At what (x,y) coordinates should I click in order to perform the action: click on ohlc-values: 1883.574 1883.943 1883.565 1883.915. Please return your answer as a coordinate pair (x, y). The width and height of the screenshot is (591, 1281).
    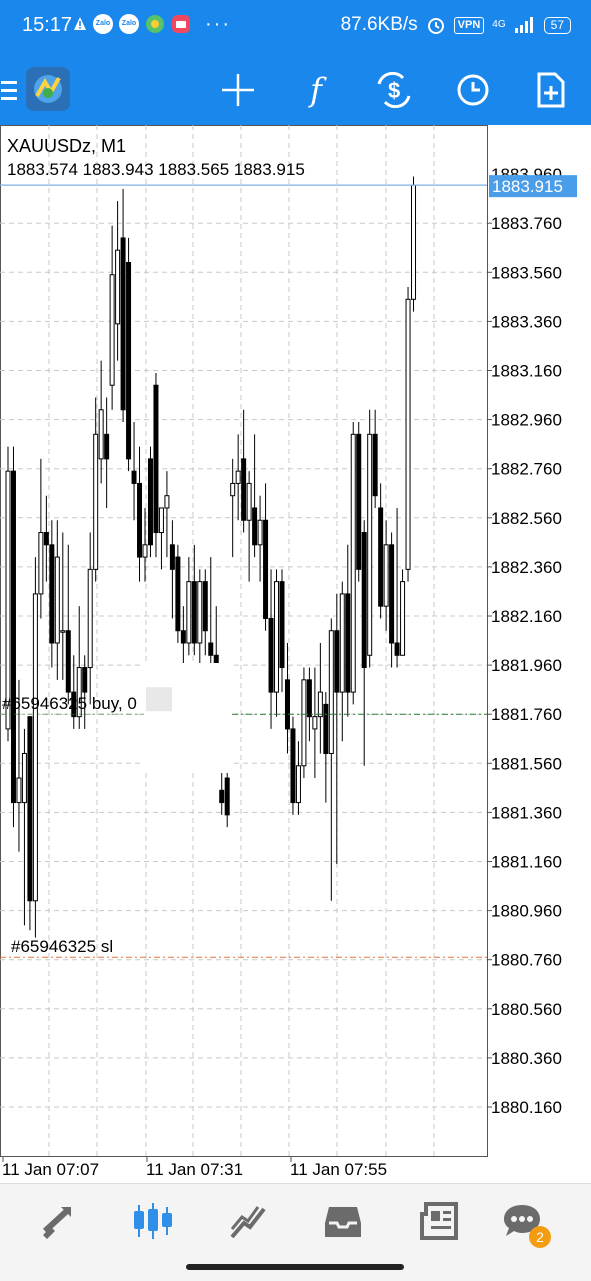
    Looking at the image, I should click on (156, 169).